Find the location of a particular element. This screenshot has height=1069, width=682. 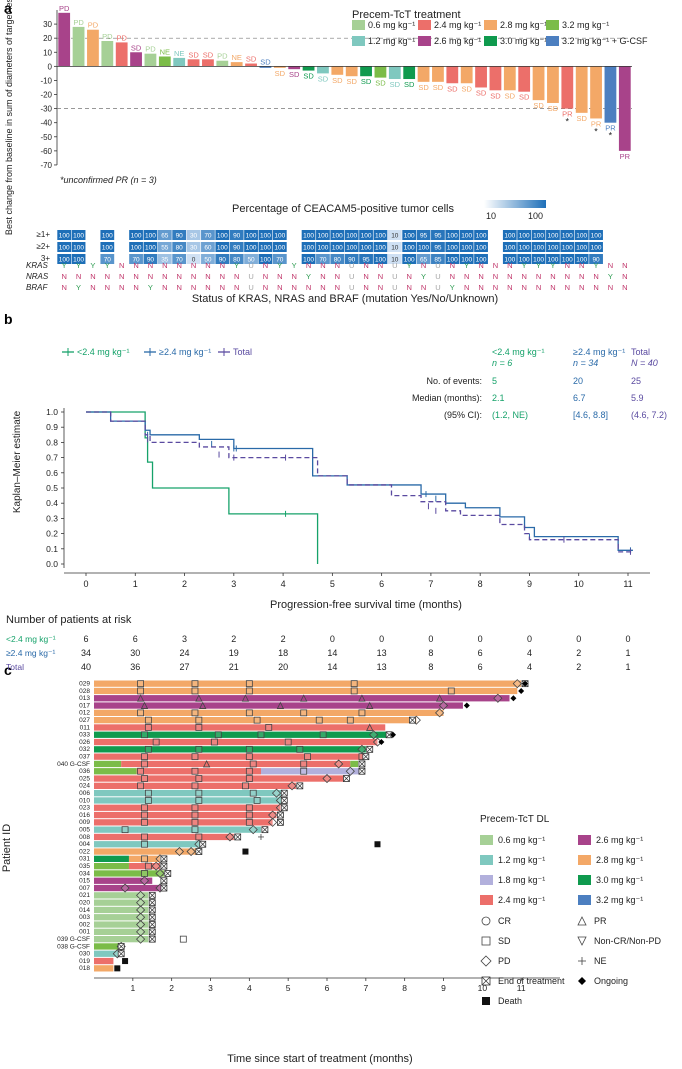

risk-value: 14 is located at coordinates (332, 653).